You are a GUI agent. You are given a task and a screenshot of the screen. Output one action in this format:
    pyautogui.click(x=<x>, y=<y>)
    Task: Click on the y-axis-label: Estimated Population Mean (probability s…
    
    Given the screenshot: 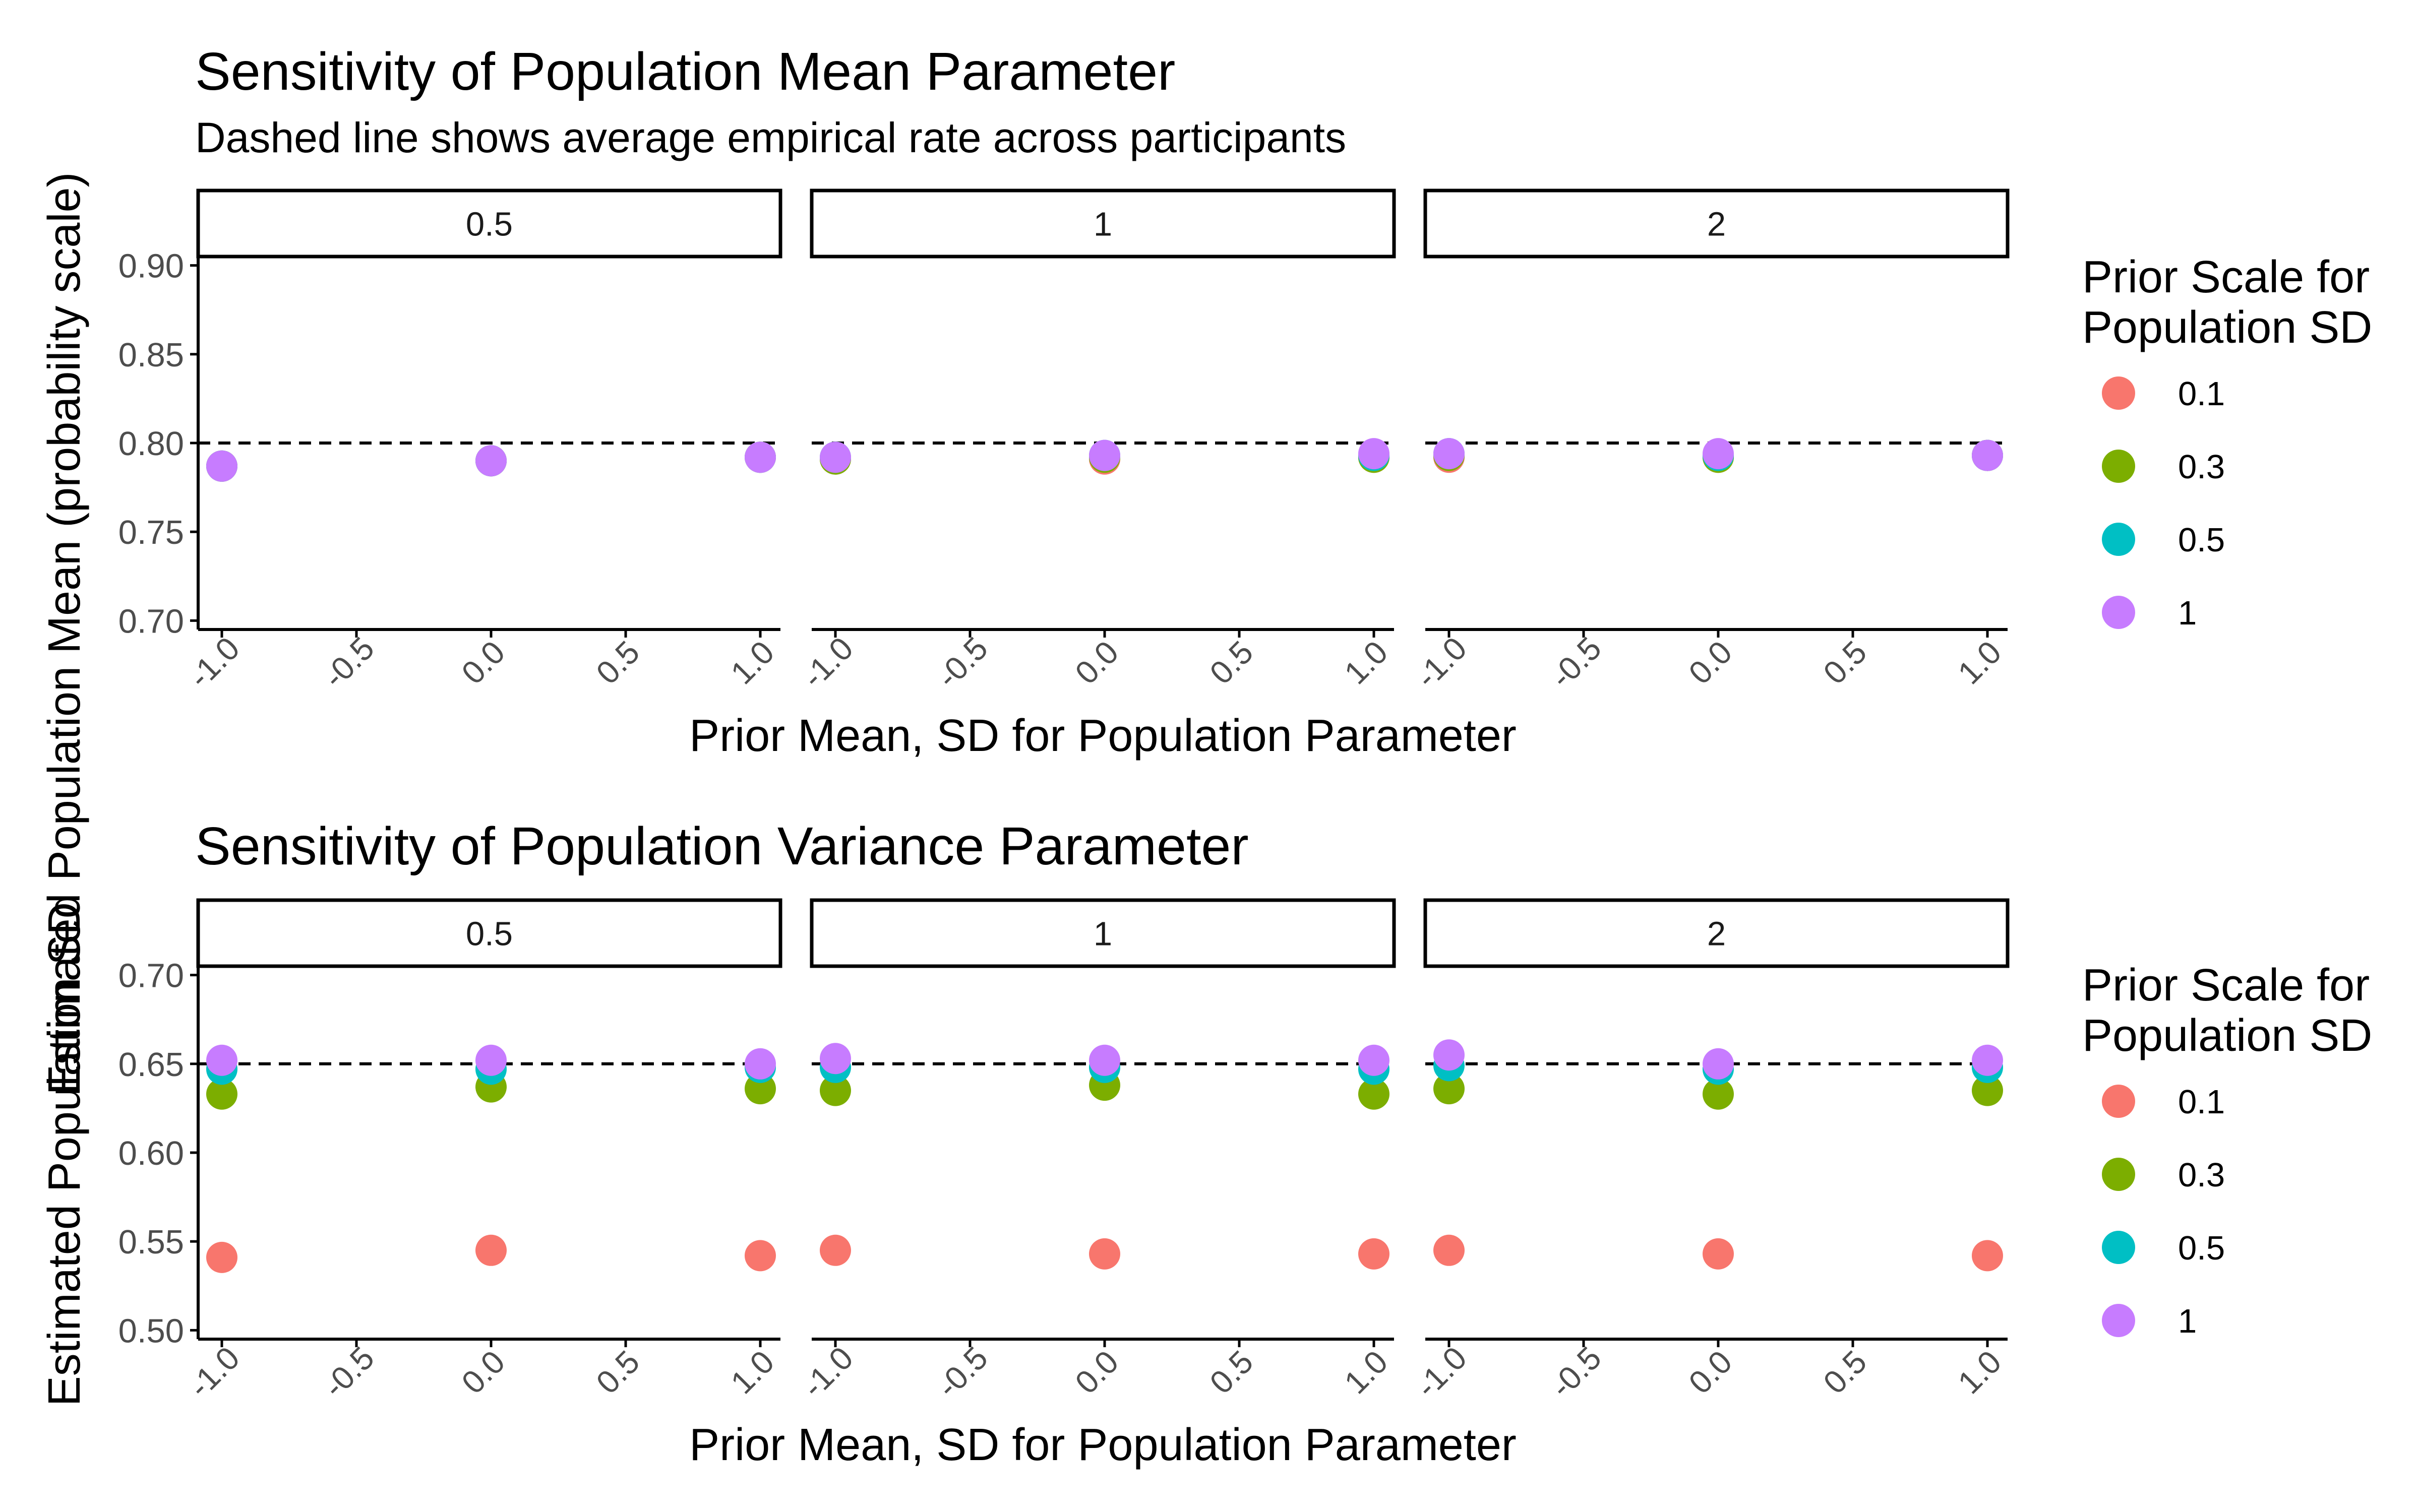 What is the action you would take?
    pyautogui.click(x=64, y=634)
    